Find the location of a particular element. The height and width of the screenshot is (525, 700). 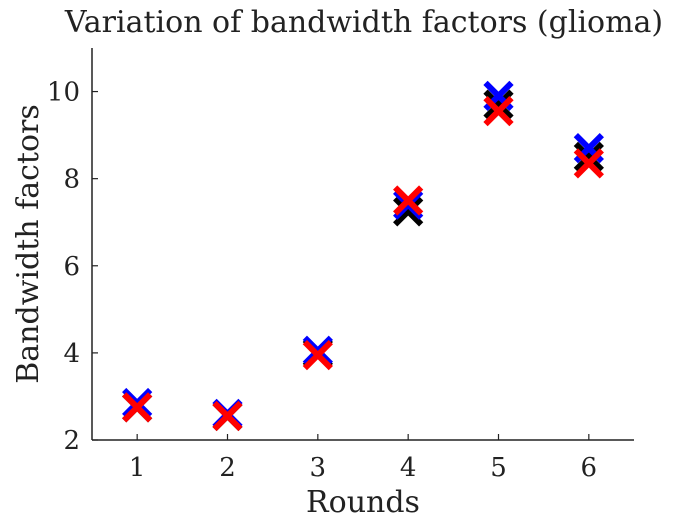

y-tick-label: 2 is located at coordinates (71, 441).